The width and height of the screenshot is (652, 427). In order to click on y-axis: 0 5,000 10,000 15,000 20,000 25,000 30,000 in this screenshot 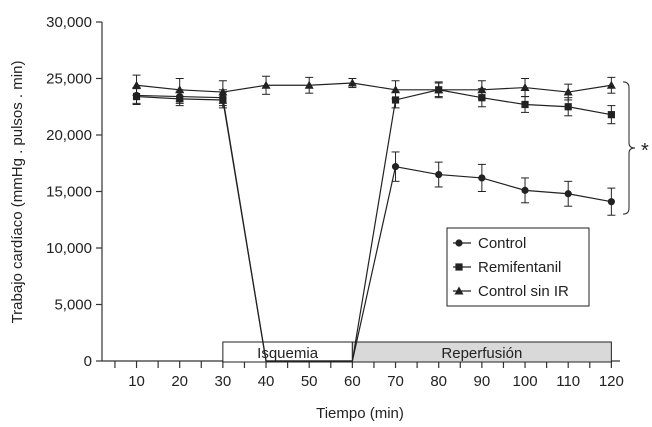, I will do `click(74, 192)`.